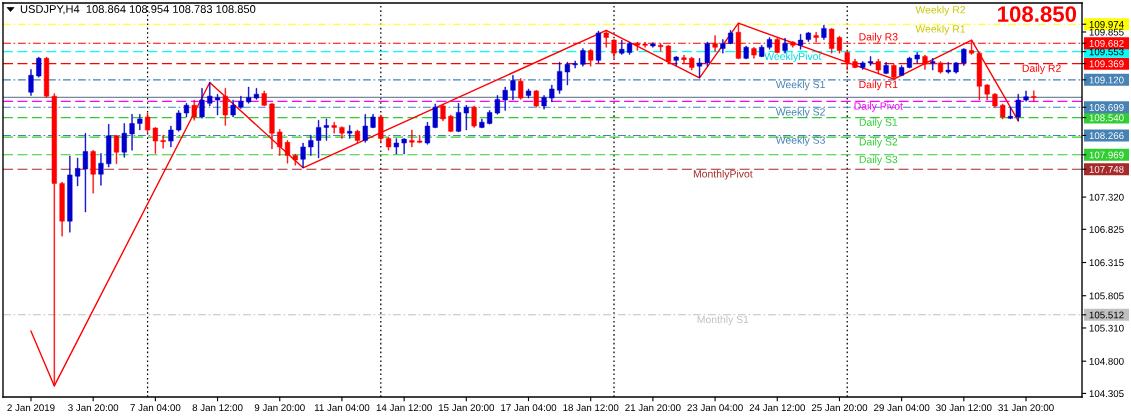 The height and width of the screenshot is (418, 1131). I want to click on x-tick-label: 18 Jan 12:00, so click(591, 408).